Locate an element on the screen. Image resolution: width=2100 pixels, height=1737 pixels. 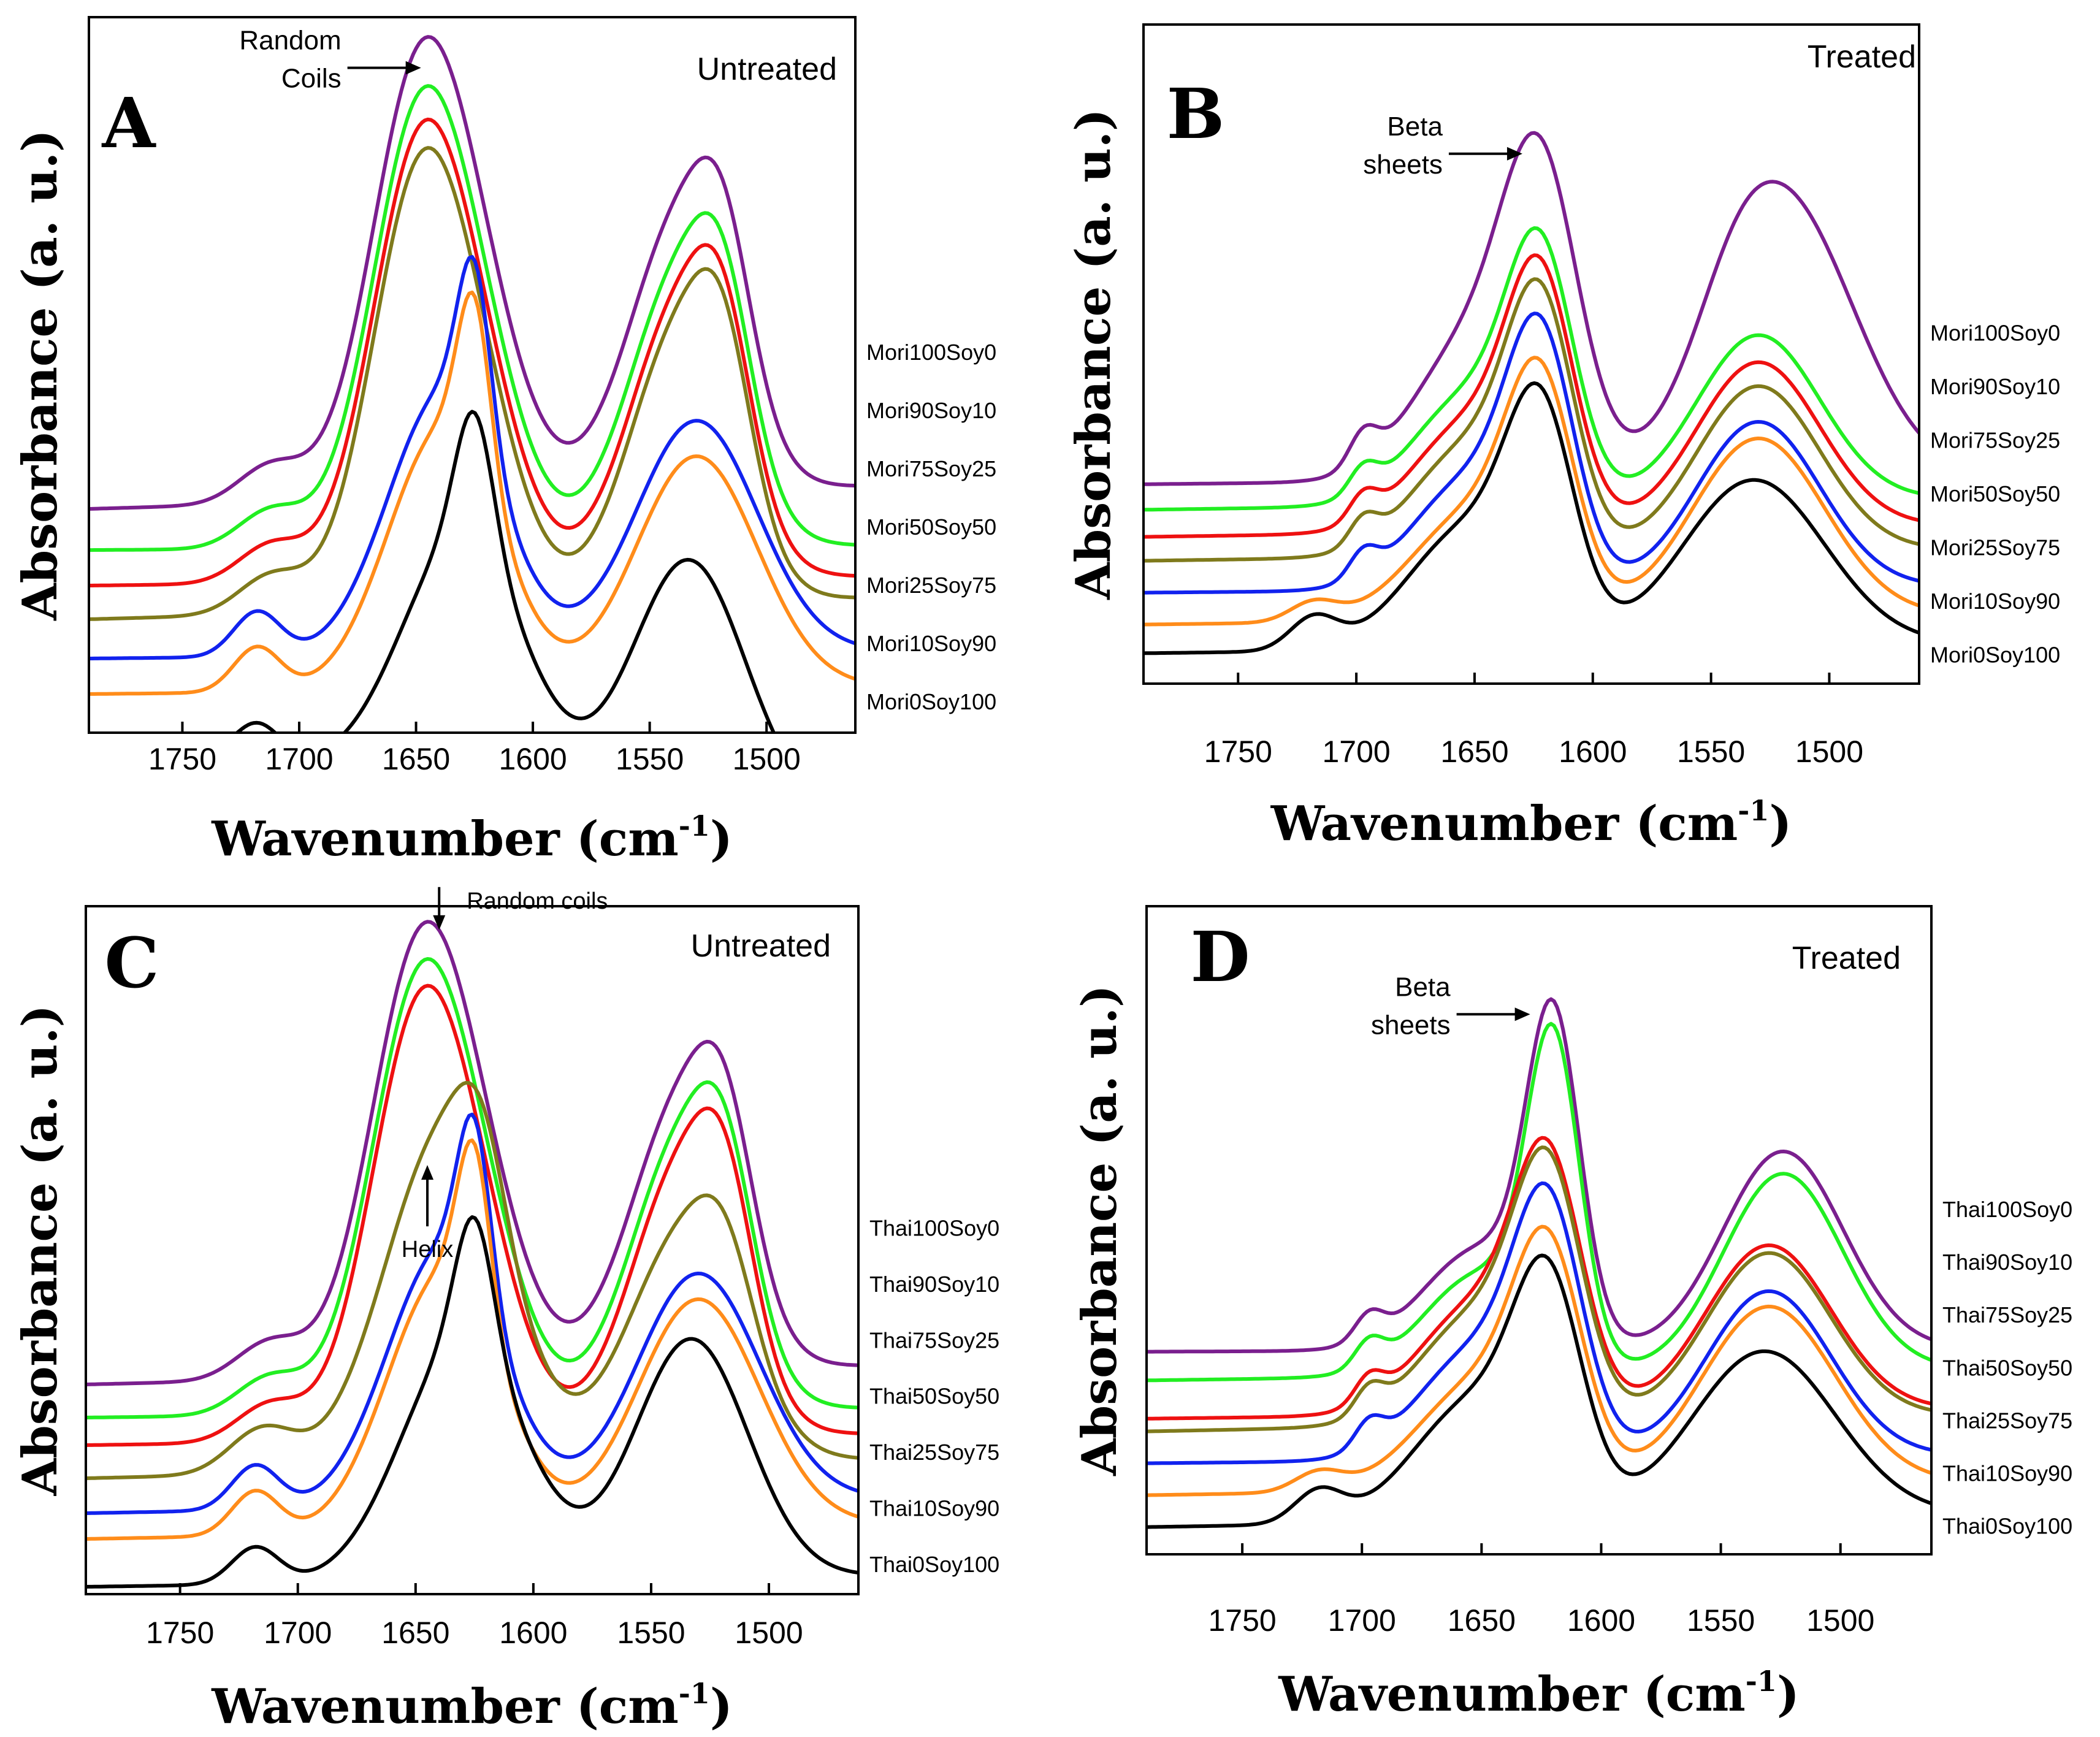
condition-label: Treated is located at coordinates (1862, 57).